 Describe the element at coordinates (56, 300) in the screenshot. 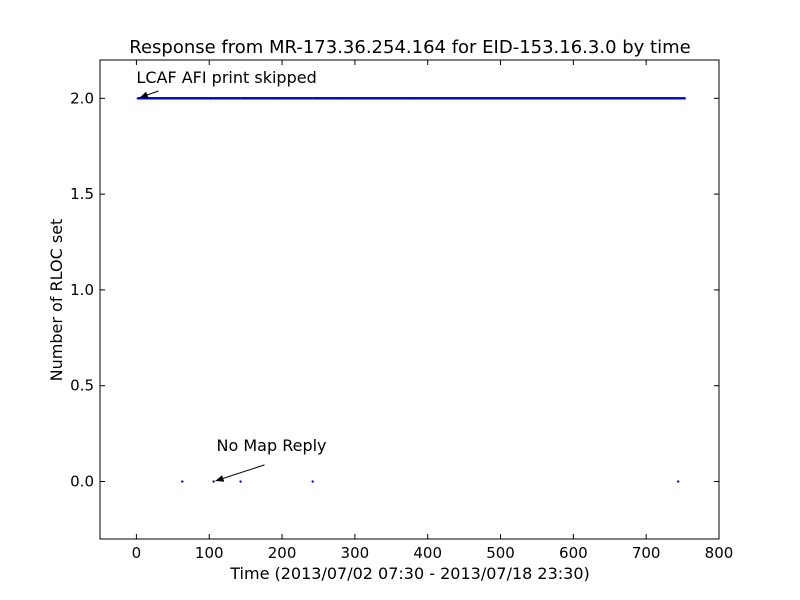

I see `y-axis-label: Number of RLOC set` at that location.